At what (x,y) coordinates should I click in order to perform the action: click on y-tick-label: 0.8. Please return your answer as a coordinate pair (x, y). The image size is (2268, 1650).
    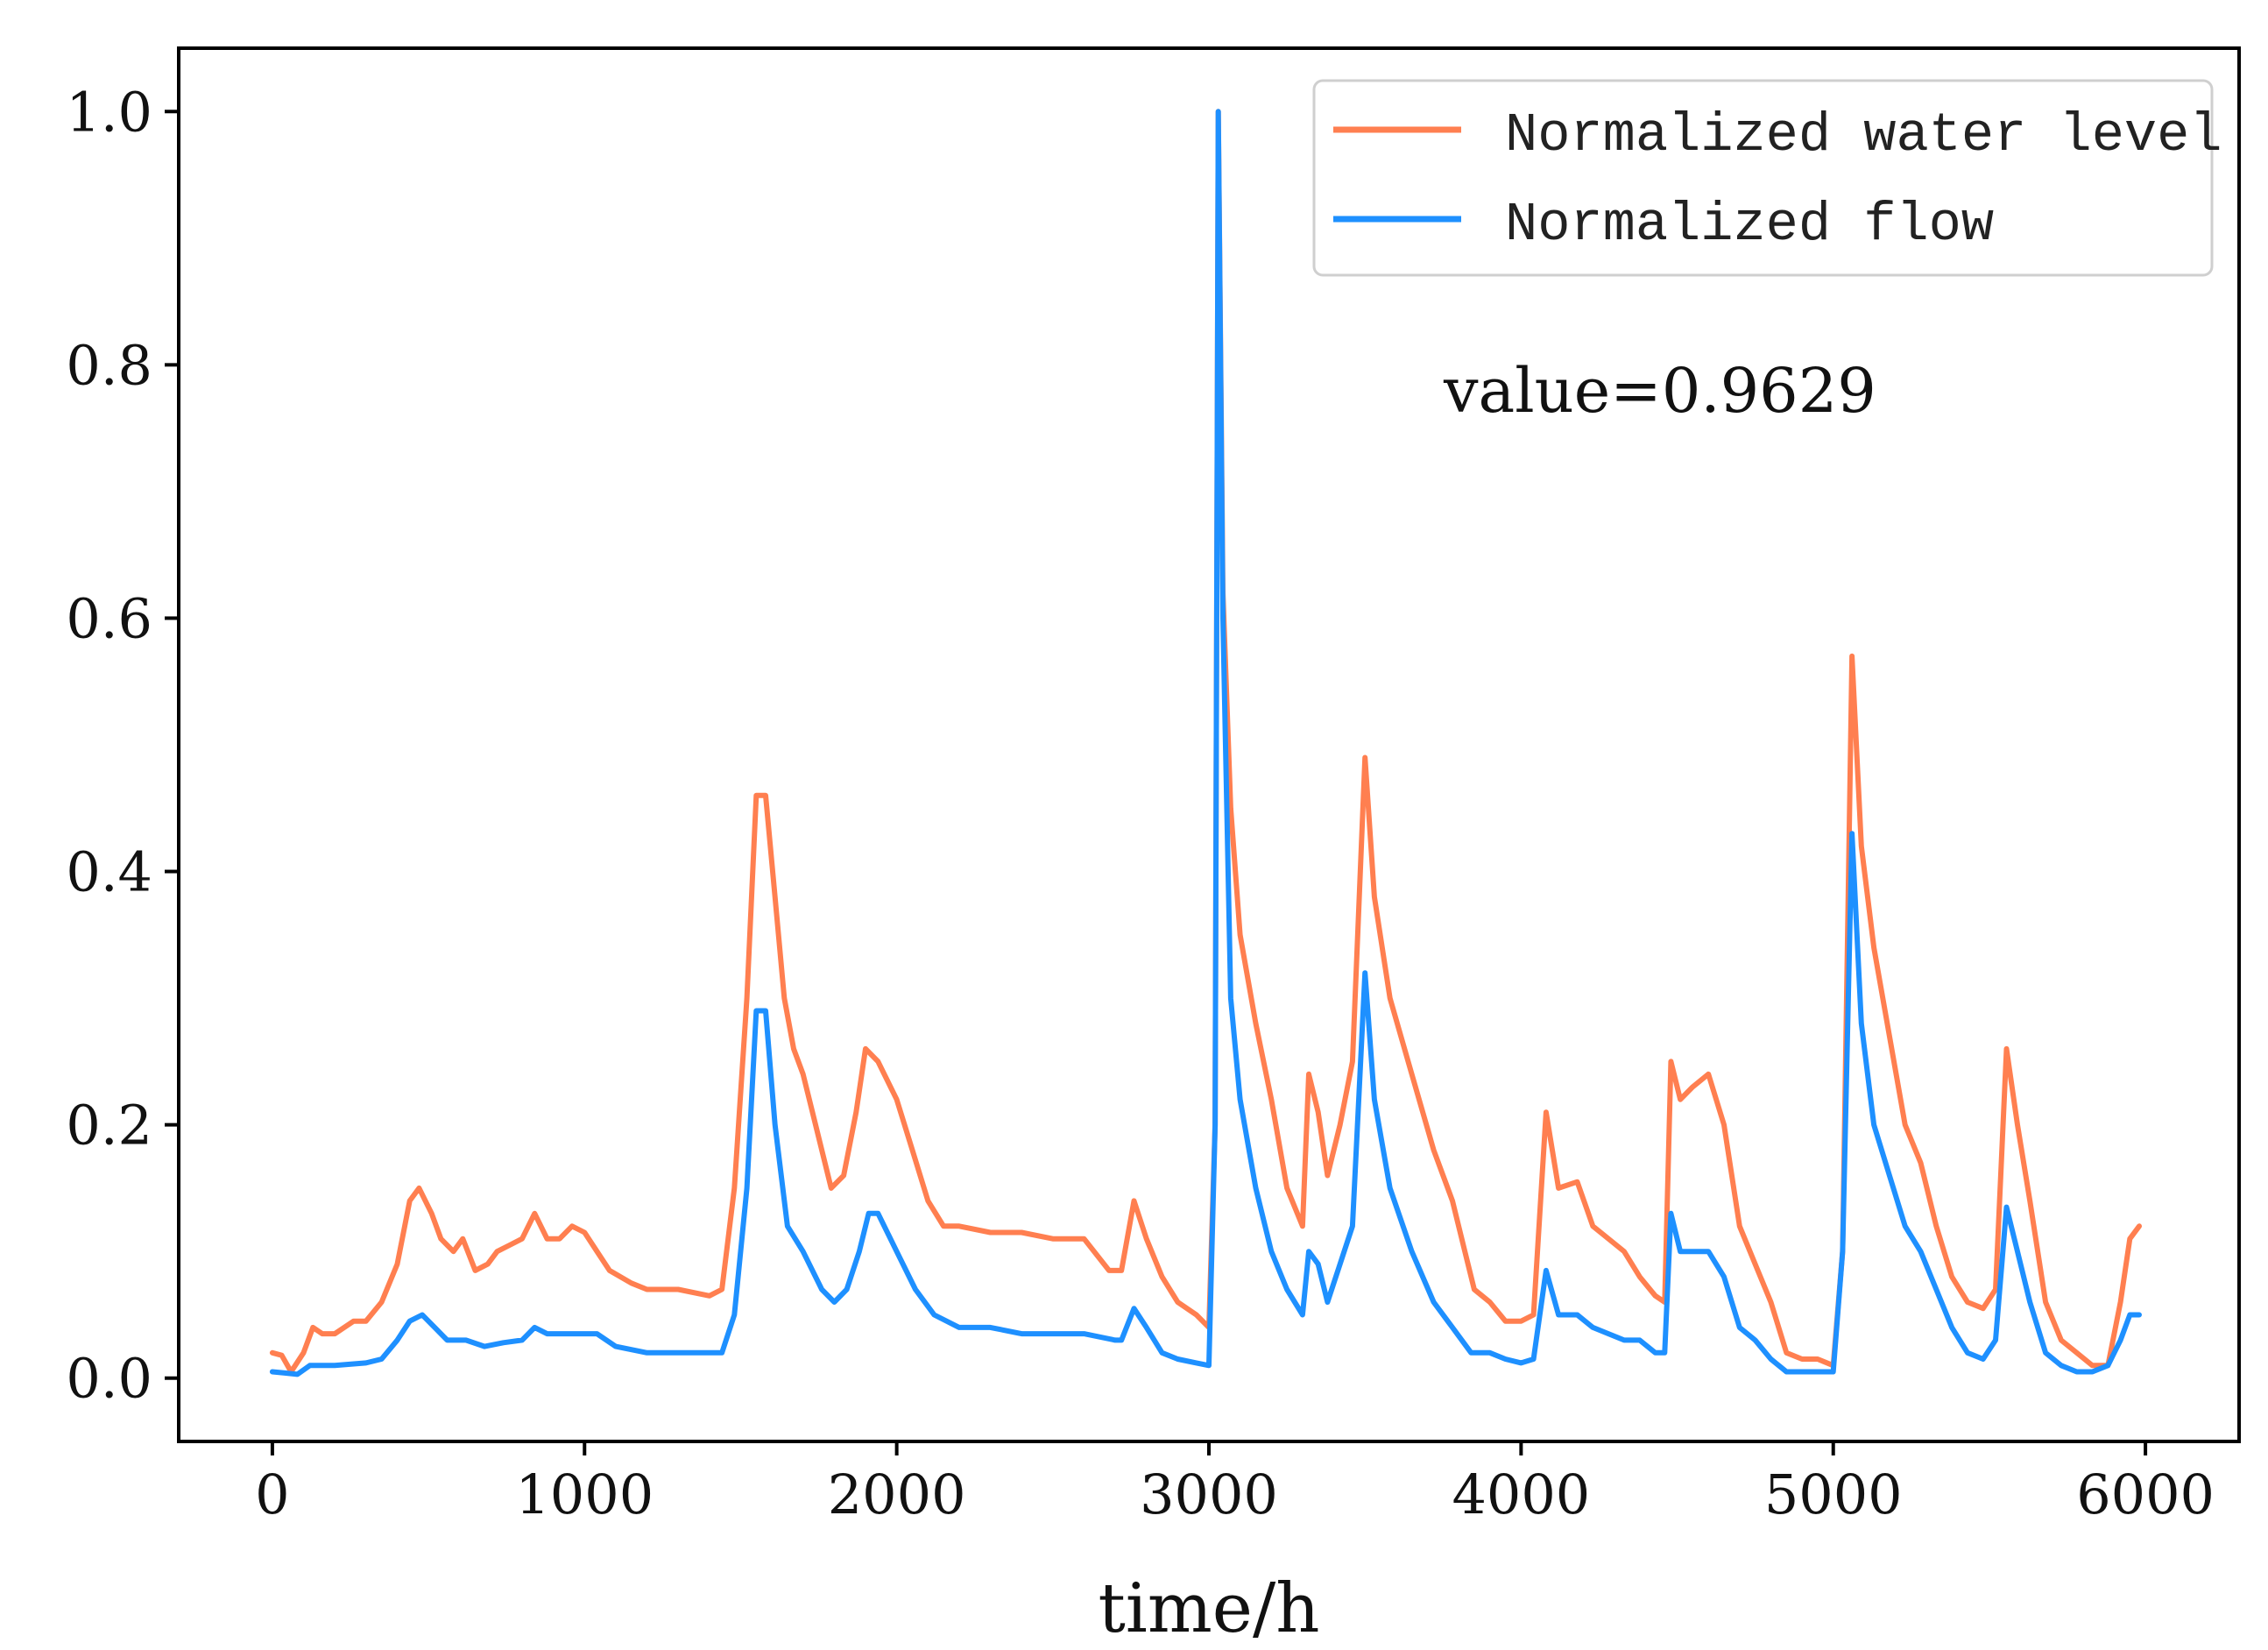
    Looking at the image, I should click on (109, 365).